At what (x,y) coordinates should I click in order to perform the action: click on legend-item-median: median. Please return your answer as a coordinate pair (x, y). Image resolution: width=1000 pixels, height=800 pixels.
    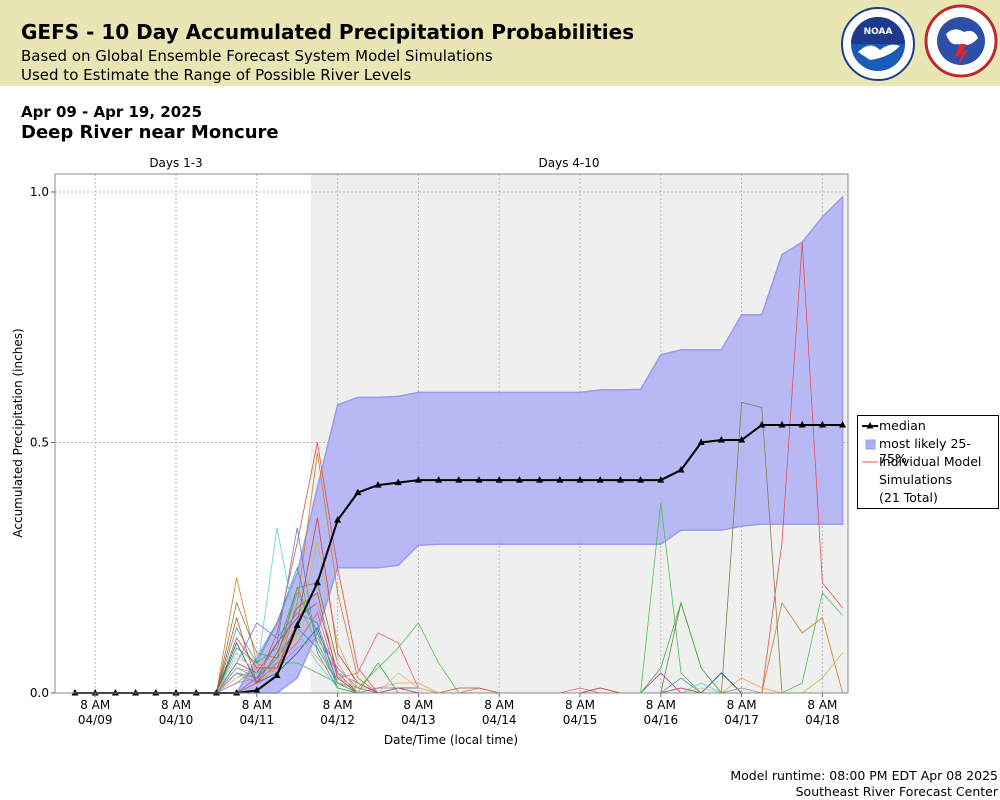
    Looking at the image, I should click on (928, 426).